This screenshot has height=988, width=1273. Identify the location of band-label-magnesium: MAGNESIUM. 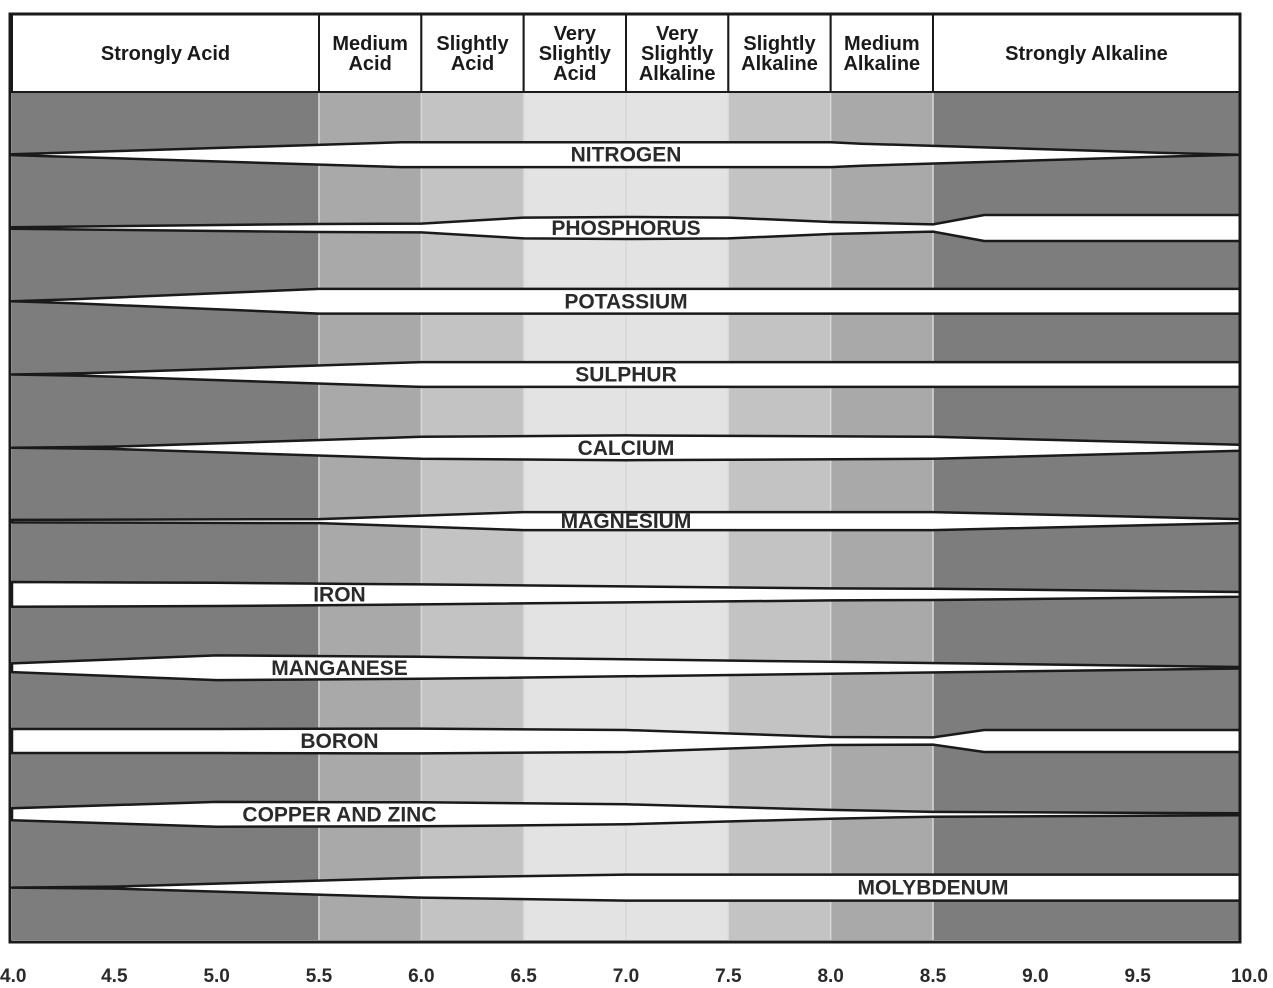
(626, 521).